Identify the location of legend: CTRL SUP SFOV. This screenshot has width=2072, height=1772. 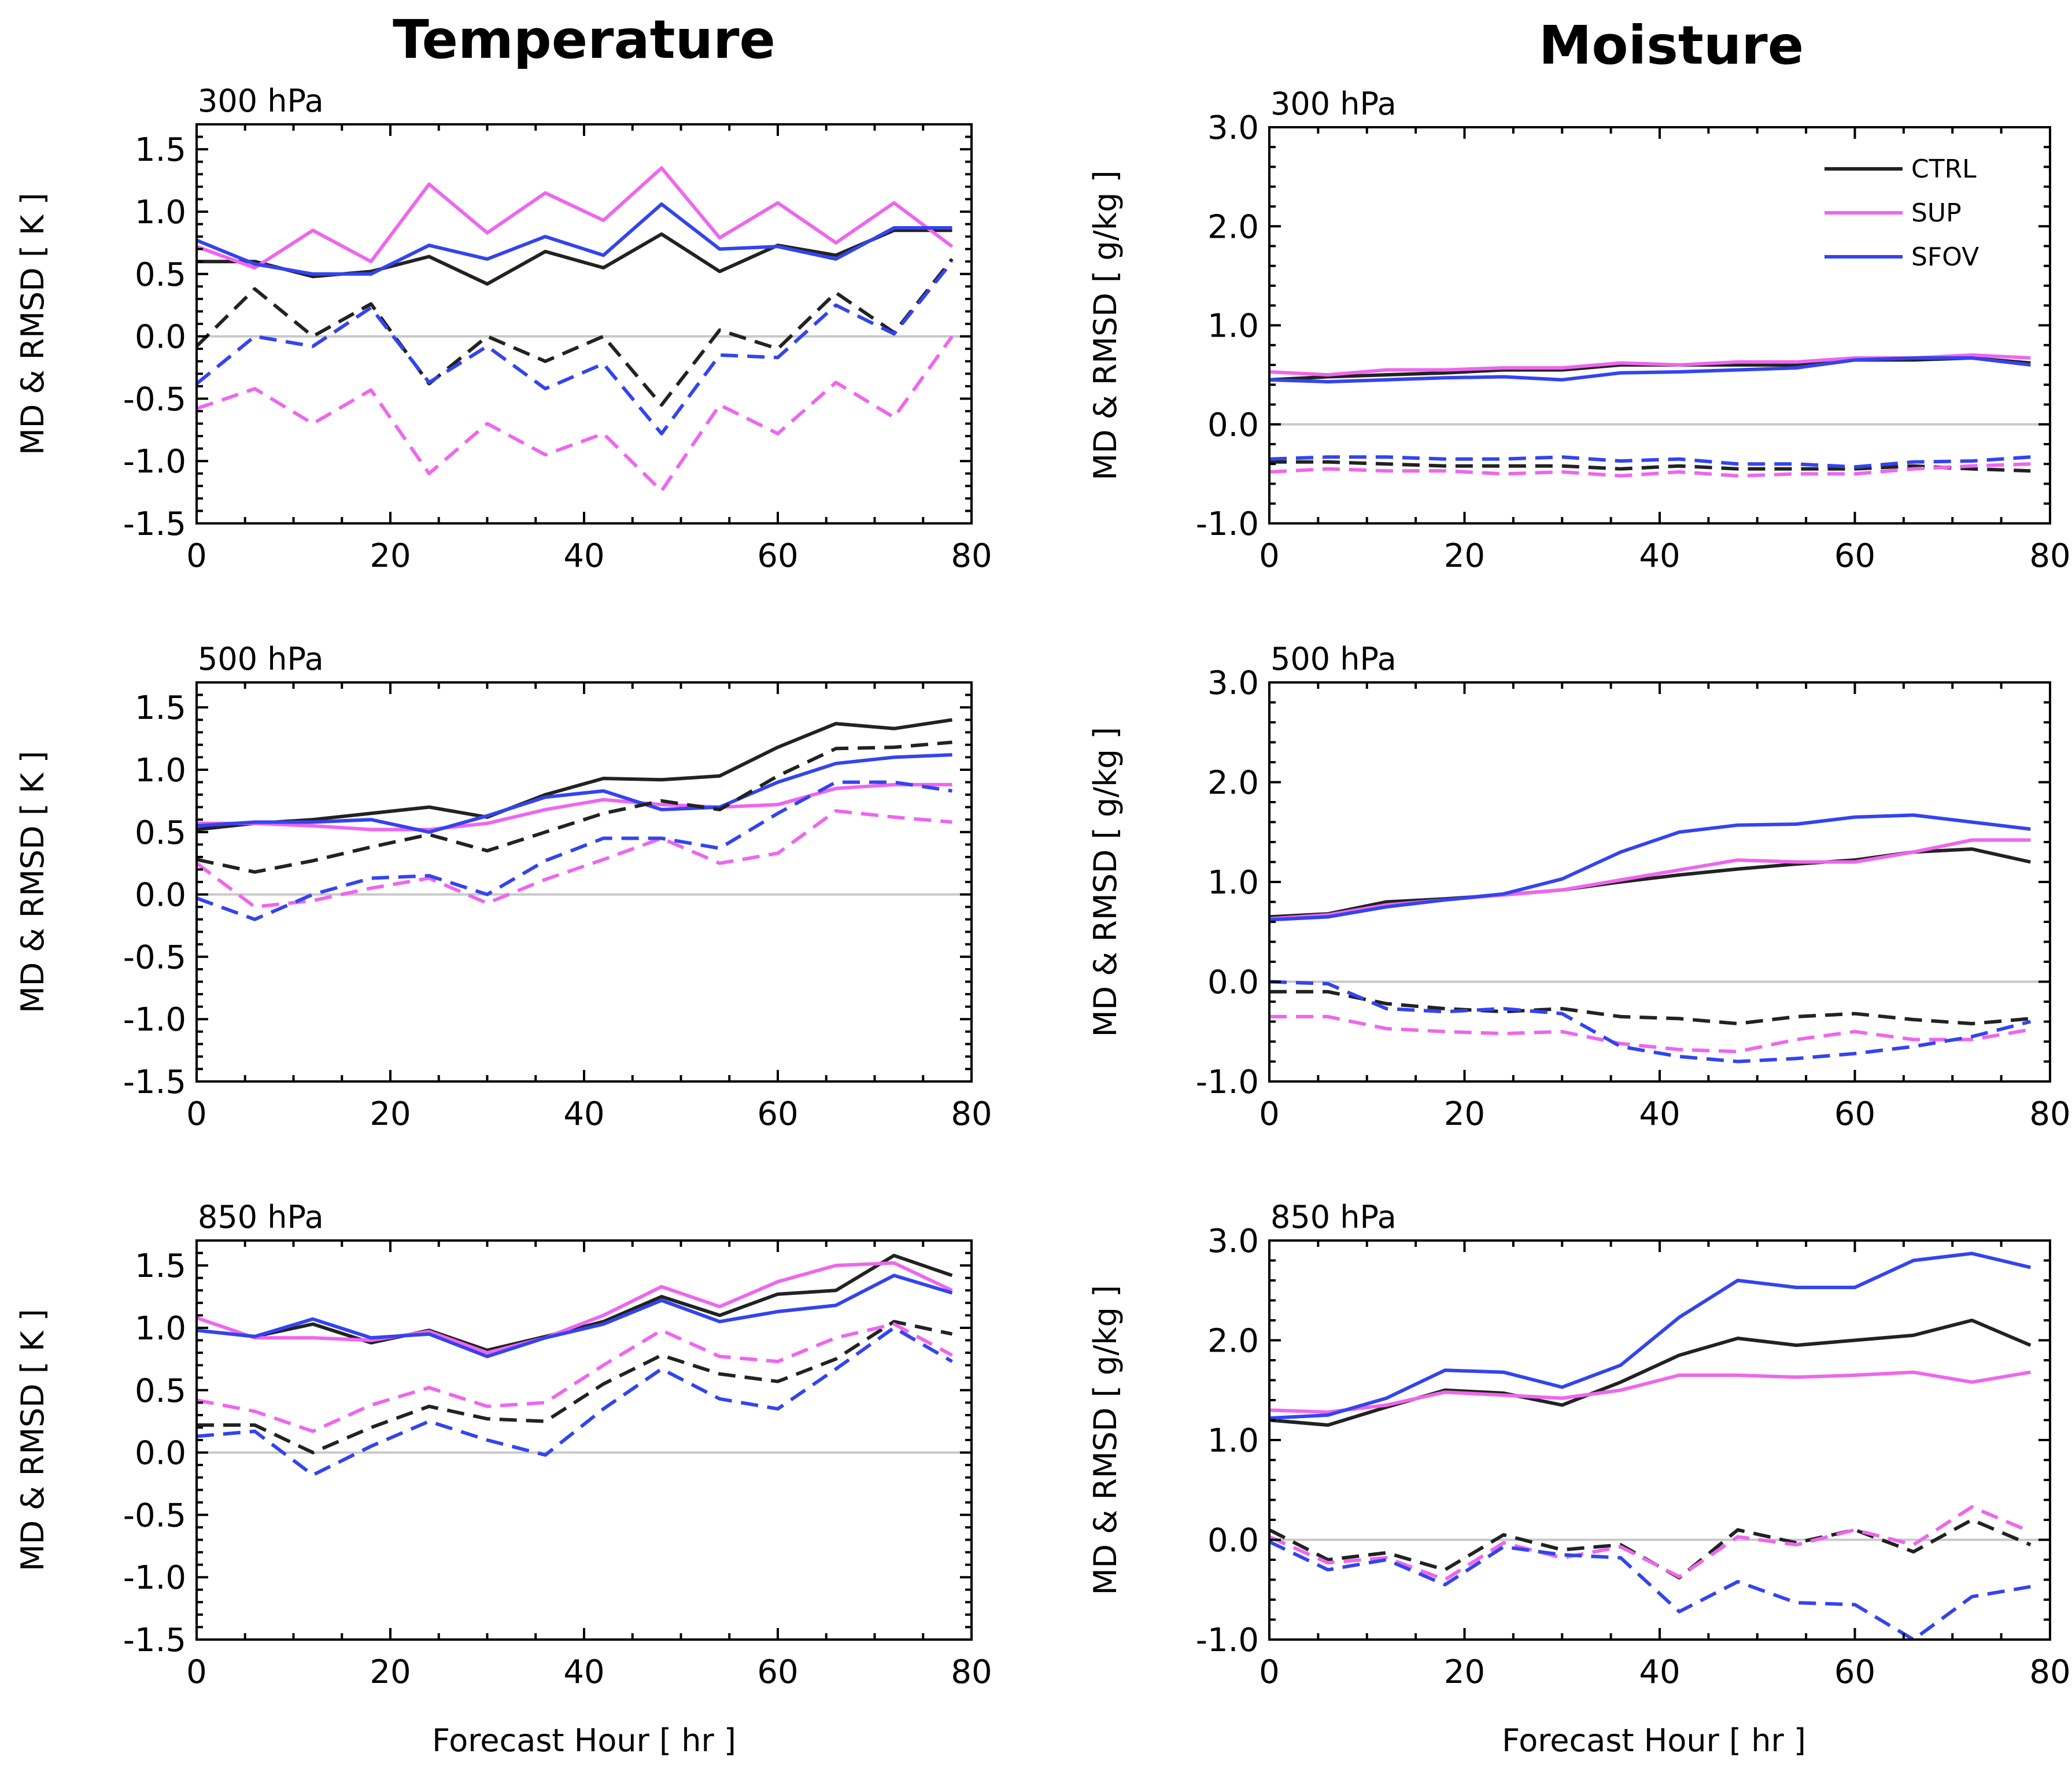
(1901, 213).